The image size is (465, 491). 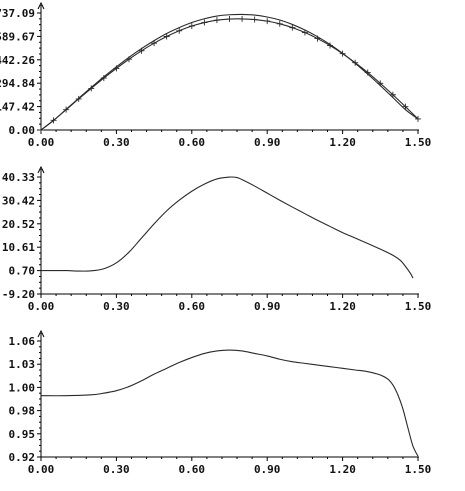 What do you see at coordinates (17, 36) in the screenshot?
I see `y-tick-label: 589.67` at bounding box center [17, 36].